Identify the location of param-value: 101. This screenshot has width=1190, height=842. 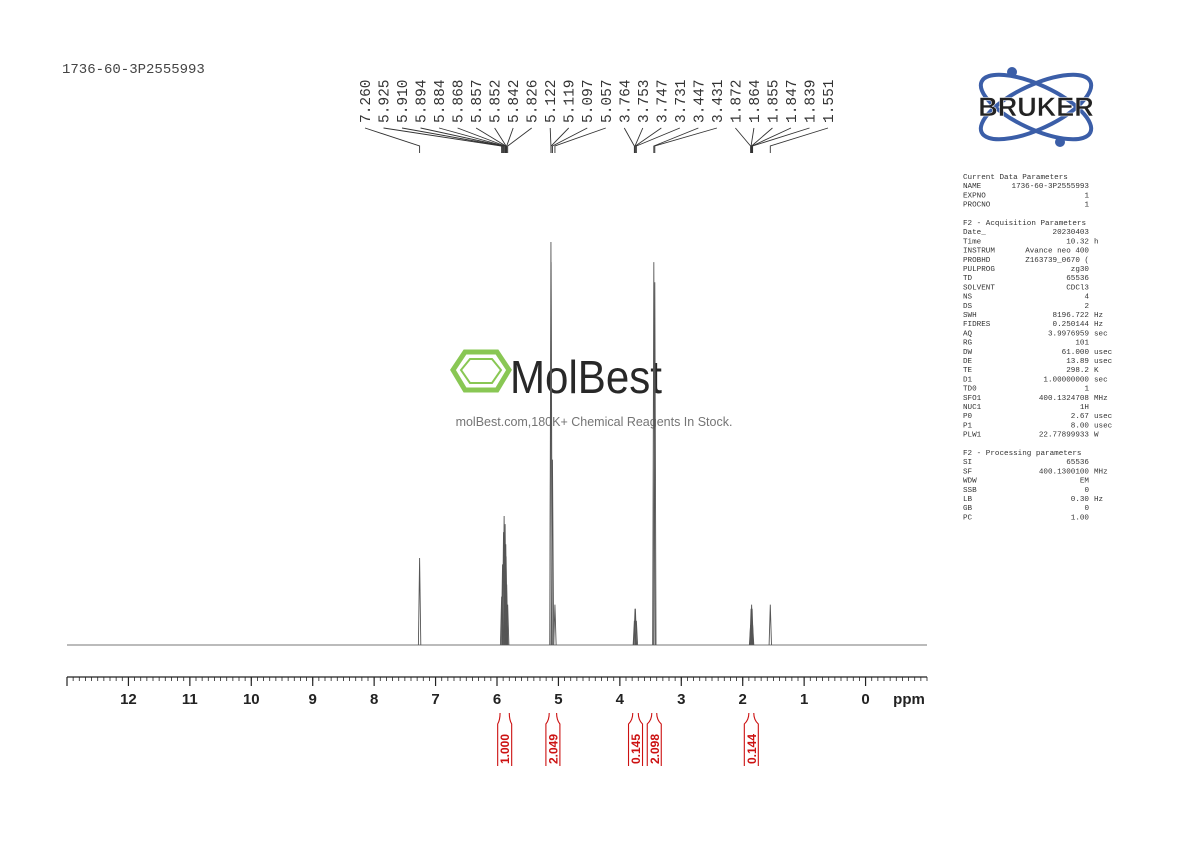
(1082, 344).